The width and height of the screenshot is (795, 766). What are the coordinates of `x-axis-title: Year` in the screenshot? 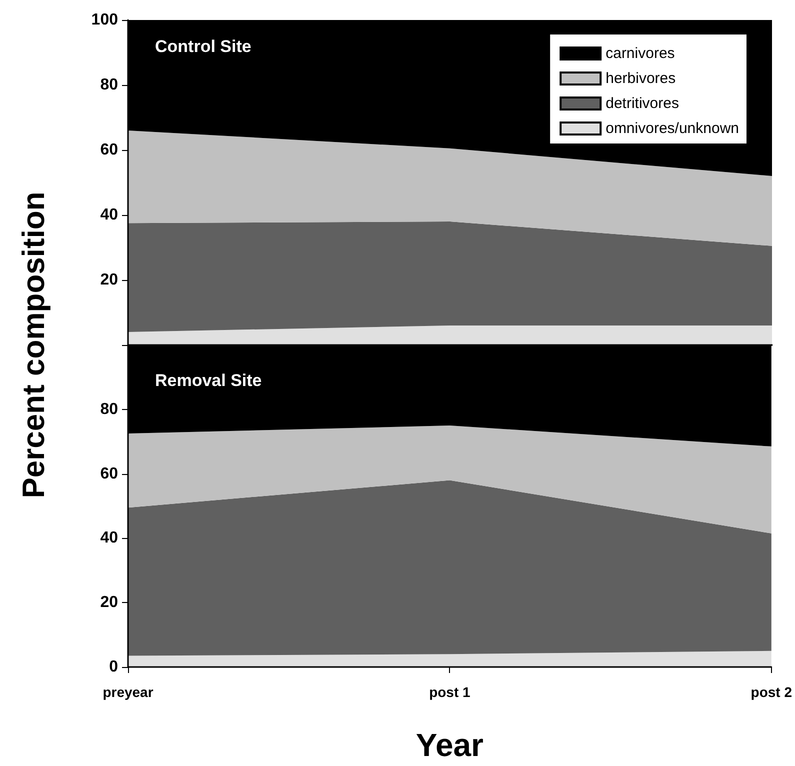 It's located at (450, 745).